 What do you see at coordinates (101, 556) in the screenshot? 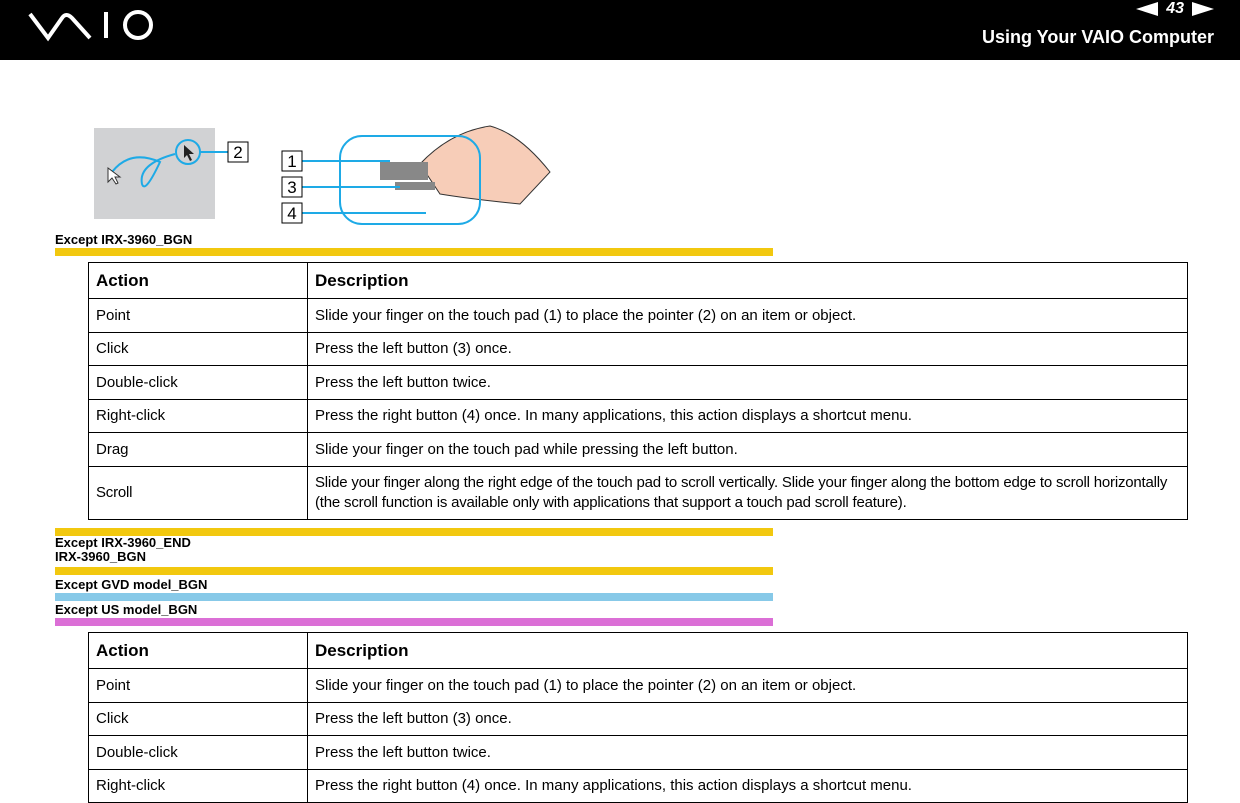
I see `marker-irx-bgn: IRX-3960_BGN` at bounding box center [101, 556].